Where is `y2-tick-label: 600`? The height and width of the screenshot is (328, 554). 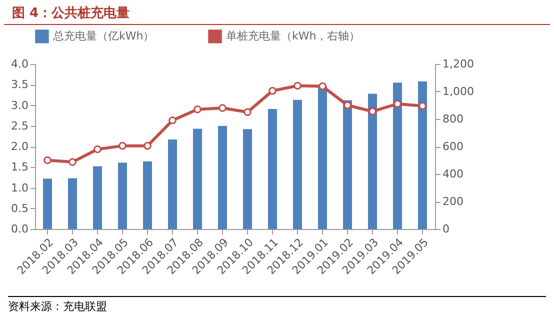 y2-tick-label: 600 is located at coordinates (453, 146).